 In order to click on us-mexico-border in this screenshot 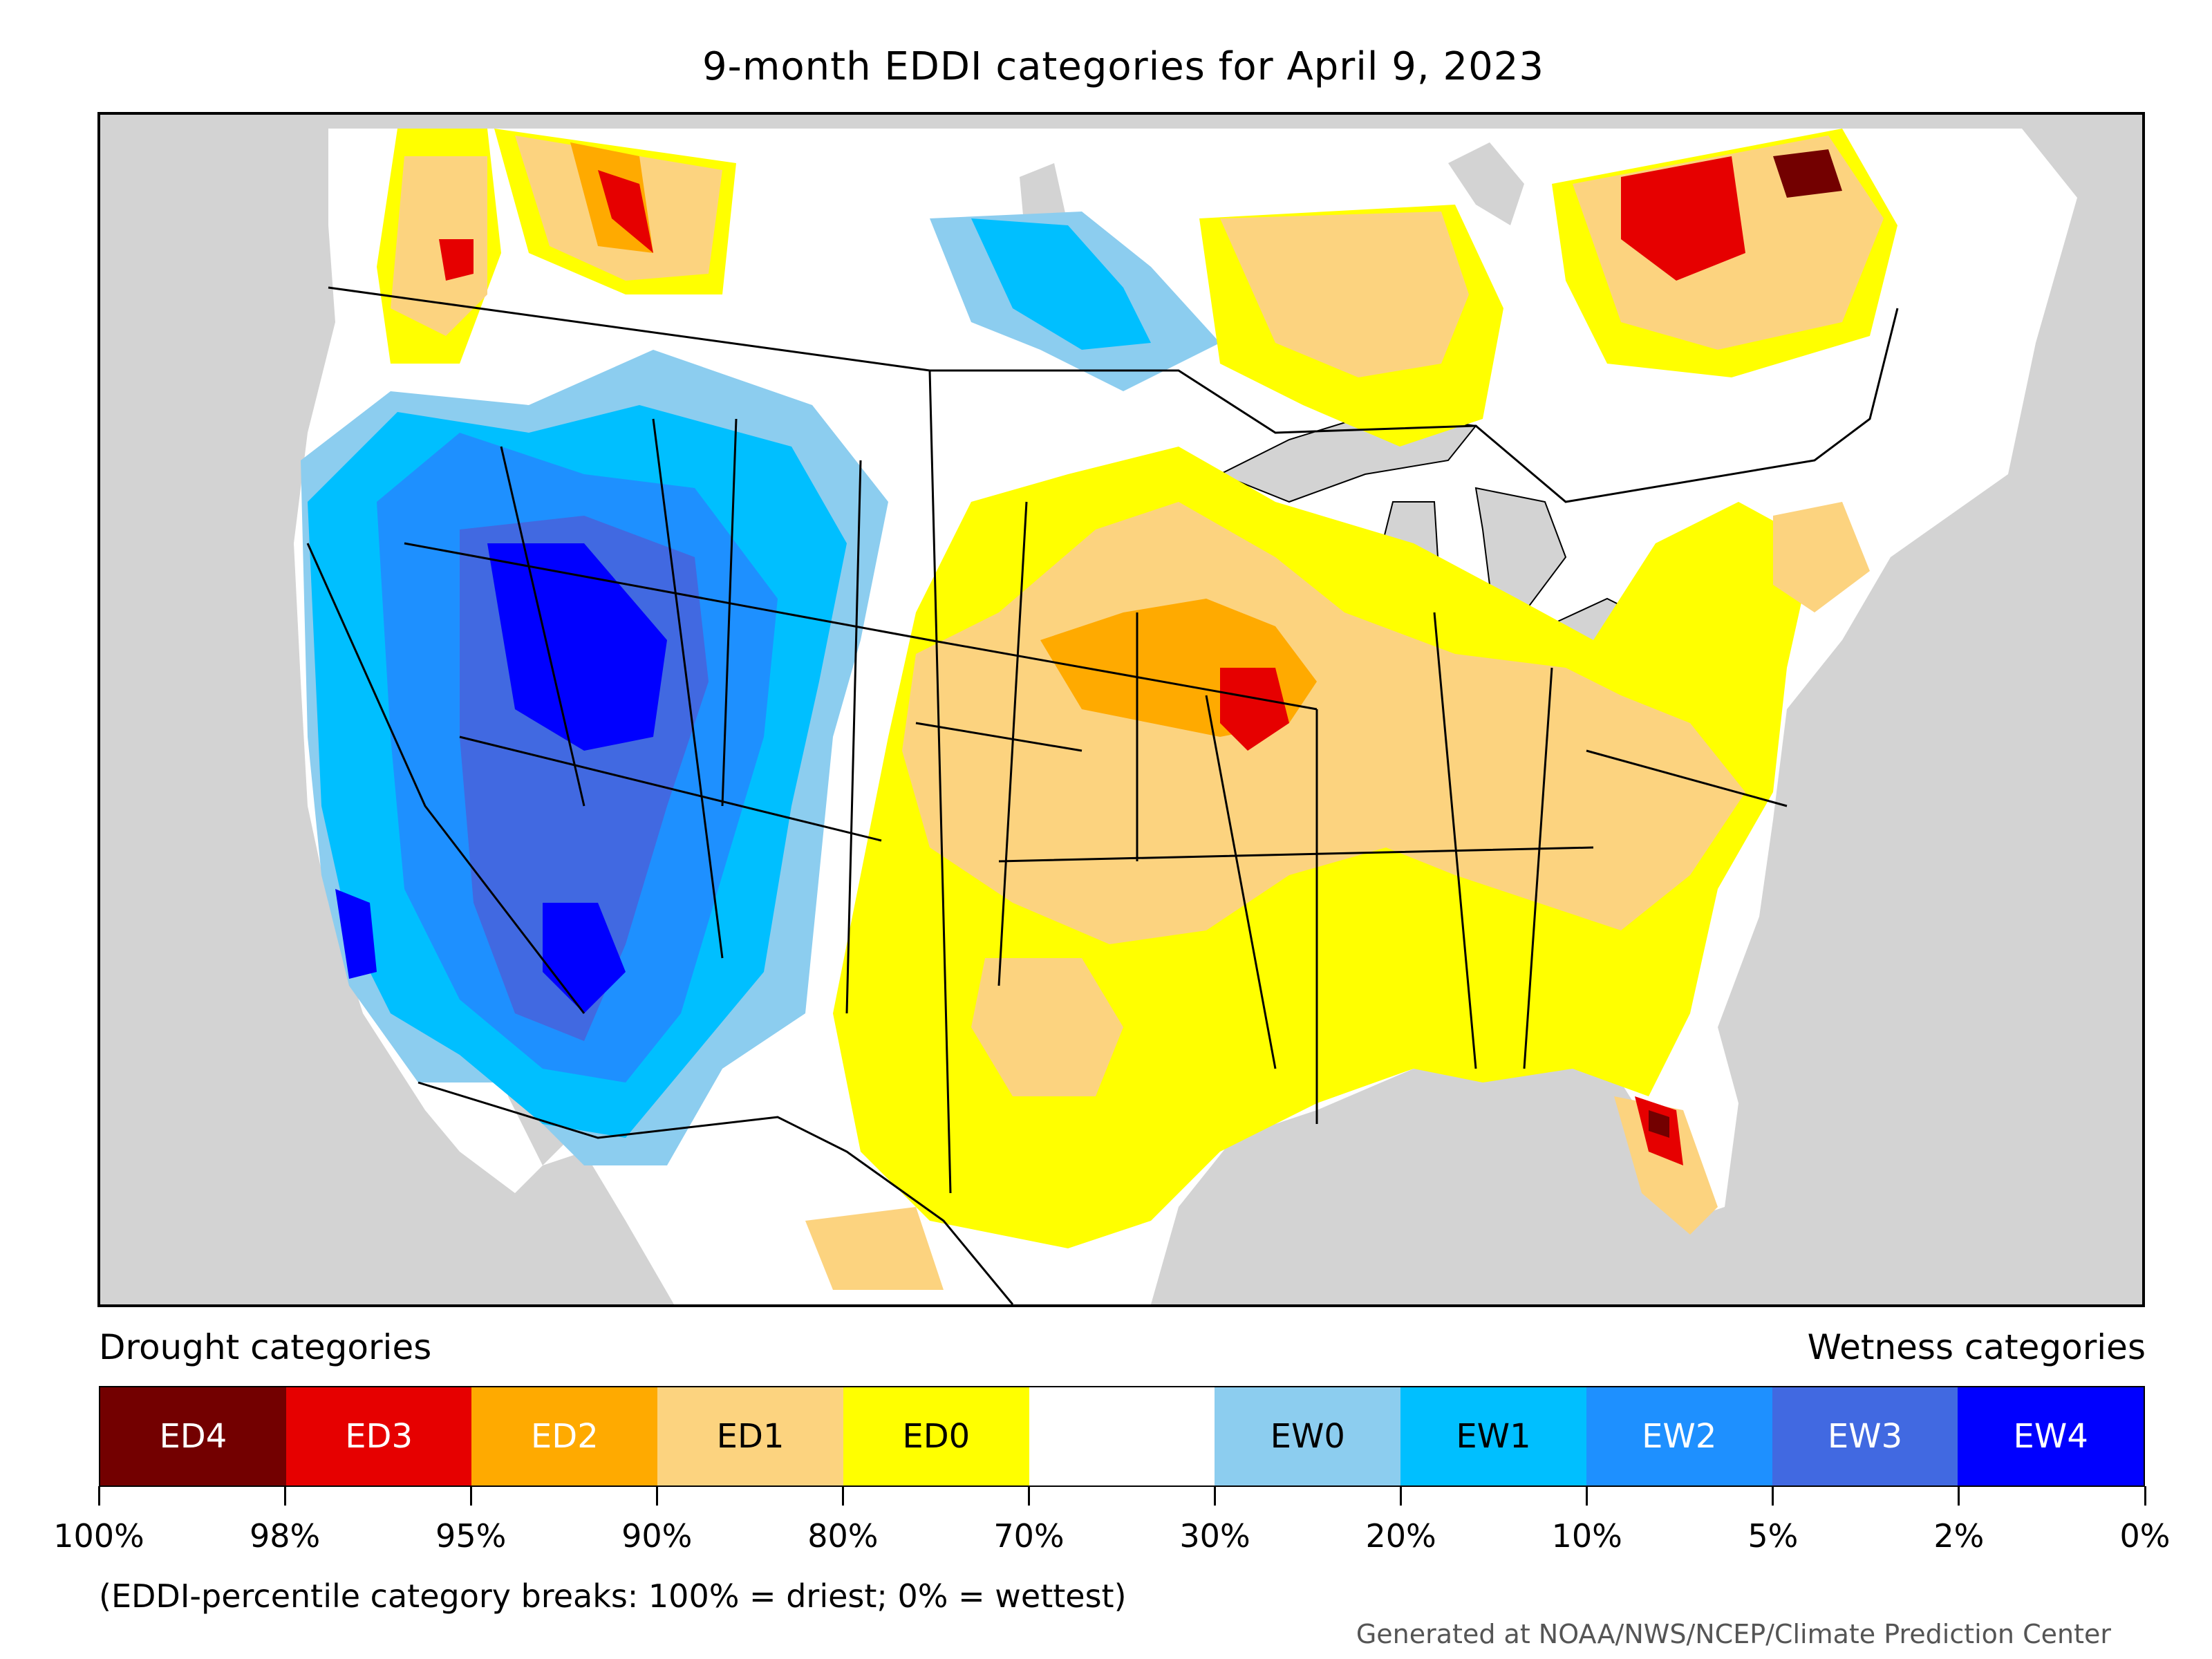, I will do `click(716, 1192)`.